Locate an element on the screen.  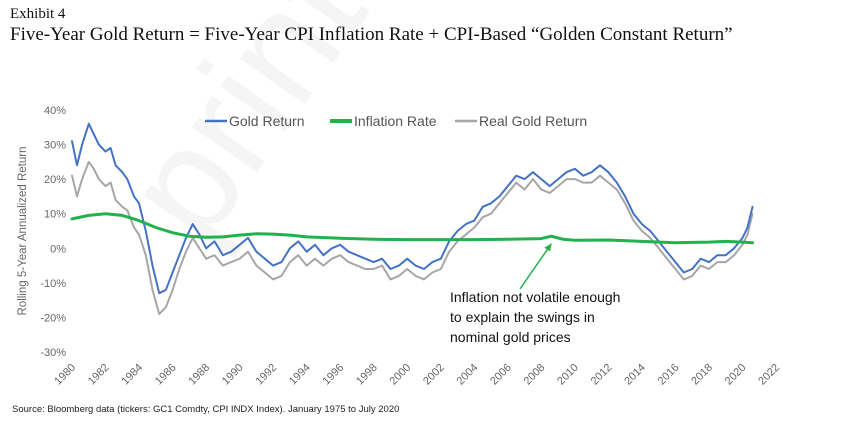
annotation-text: Inflation not volatile enough is located at coordinates (535, 297).